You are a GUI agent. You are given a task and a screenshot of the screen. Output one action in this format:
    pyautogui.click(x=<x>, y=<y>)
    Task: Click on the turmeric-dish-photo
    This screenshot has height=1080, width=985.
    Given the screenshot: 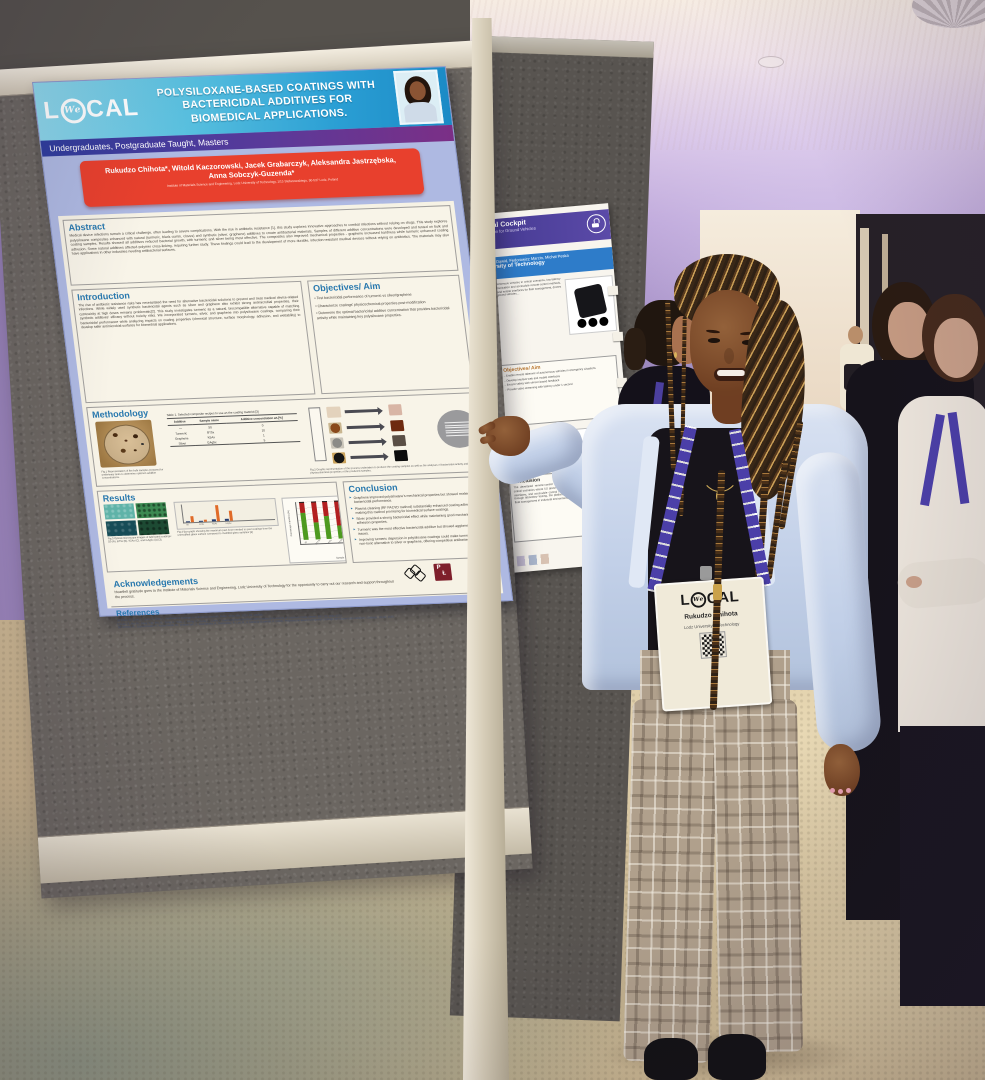 What is the action you would take?
    pyautogui.click(x=335, y=428)
    